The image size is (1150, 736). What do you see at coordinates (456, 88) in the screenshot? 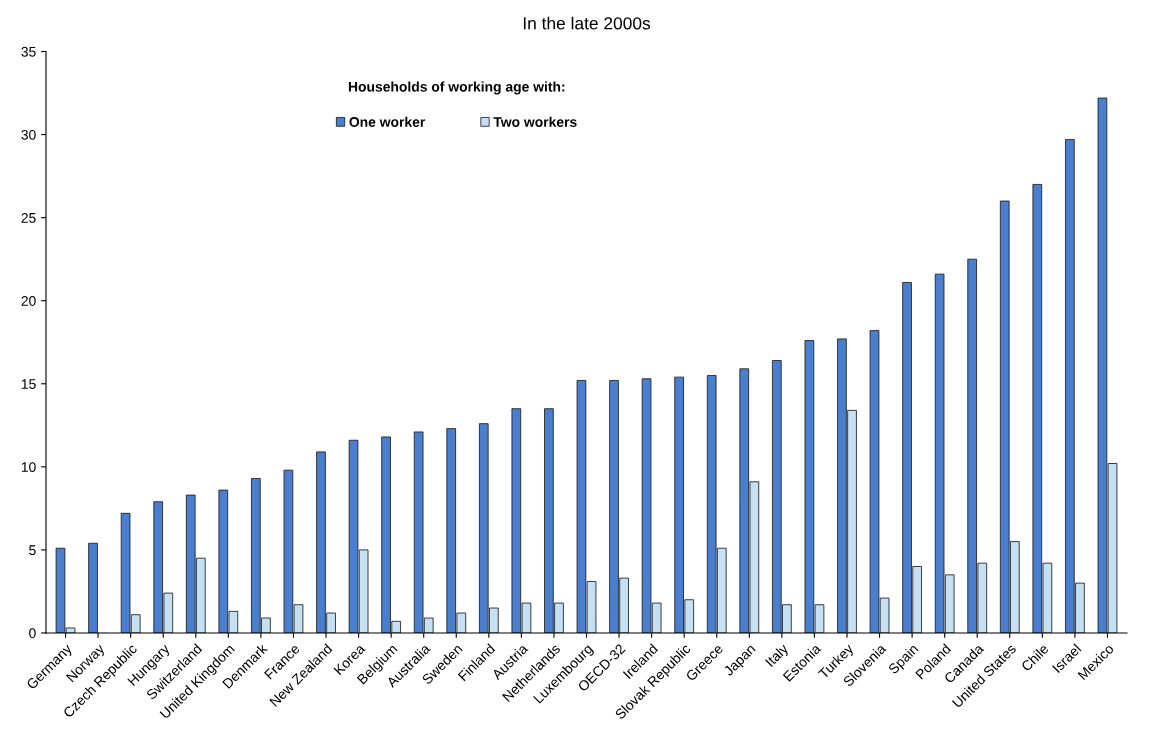
I see `legend-title: Households of working age with:` at bounding box center [456, 88].